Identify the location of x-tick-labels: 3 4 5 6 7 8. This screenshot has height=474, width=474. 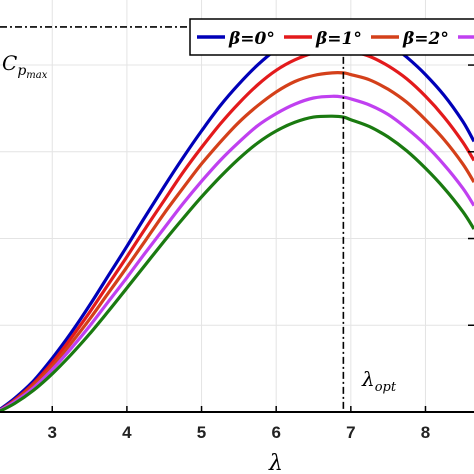
(239, 432).